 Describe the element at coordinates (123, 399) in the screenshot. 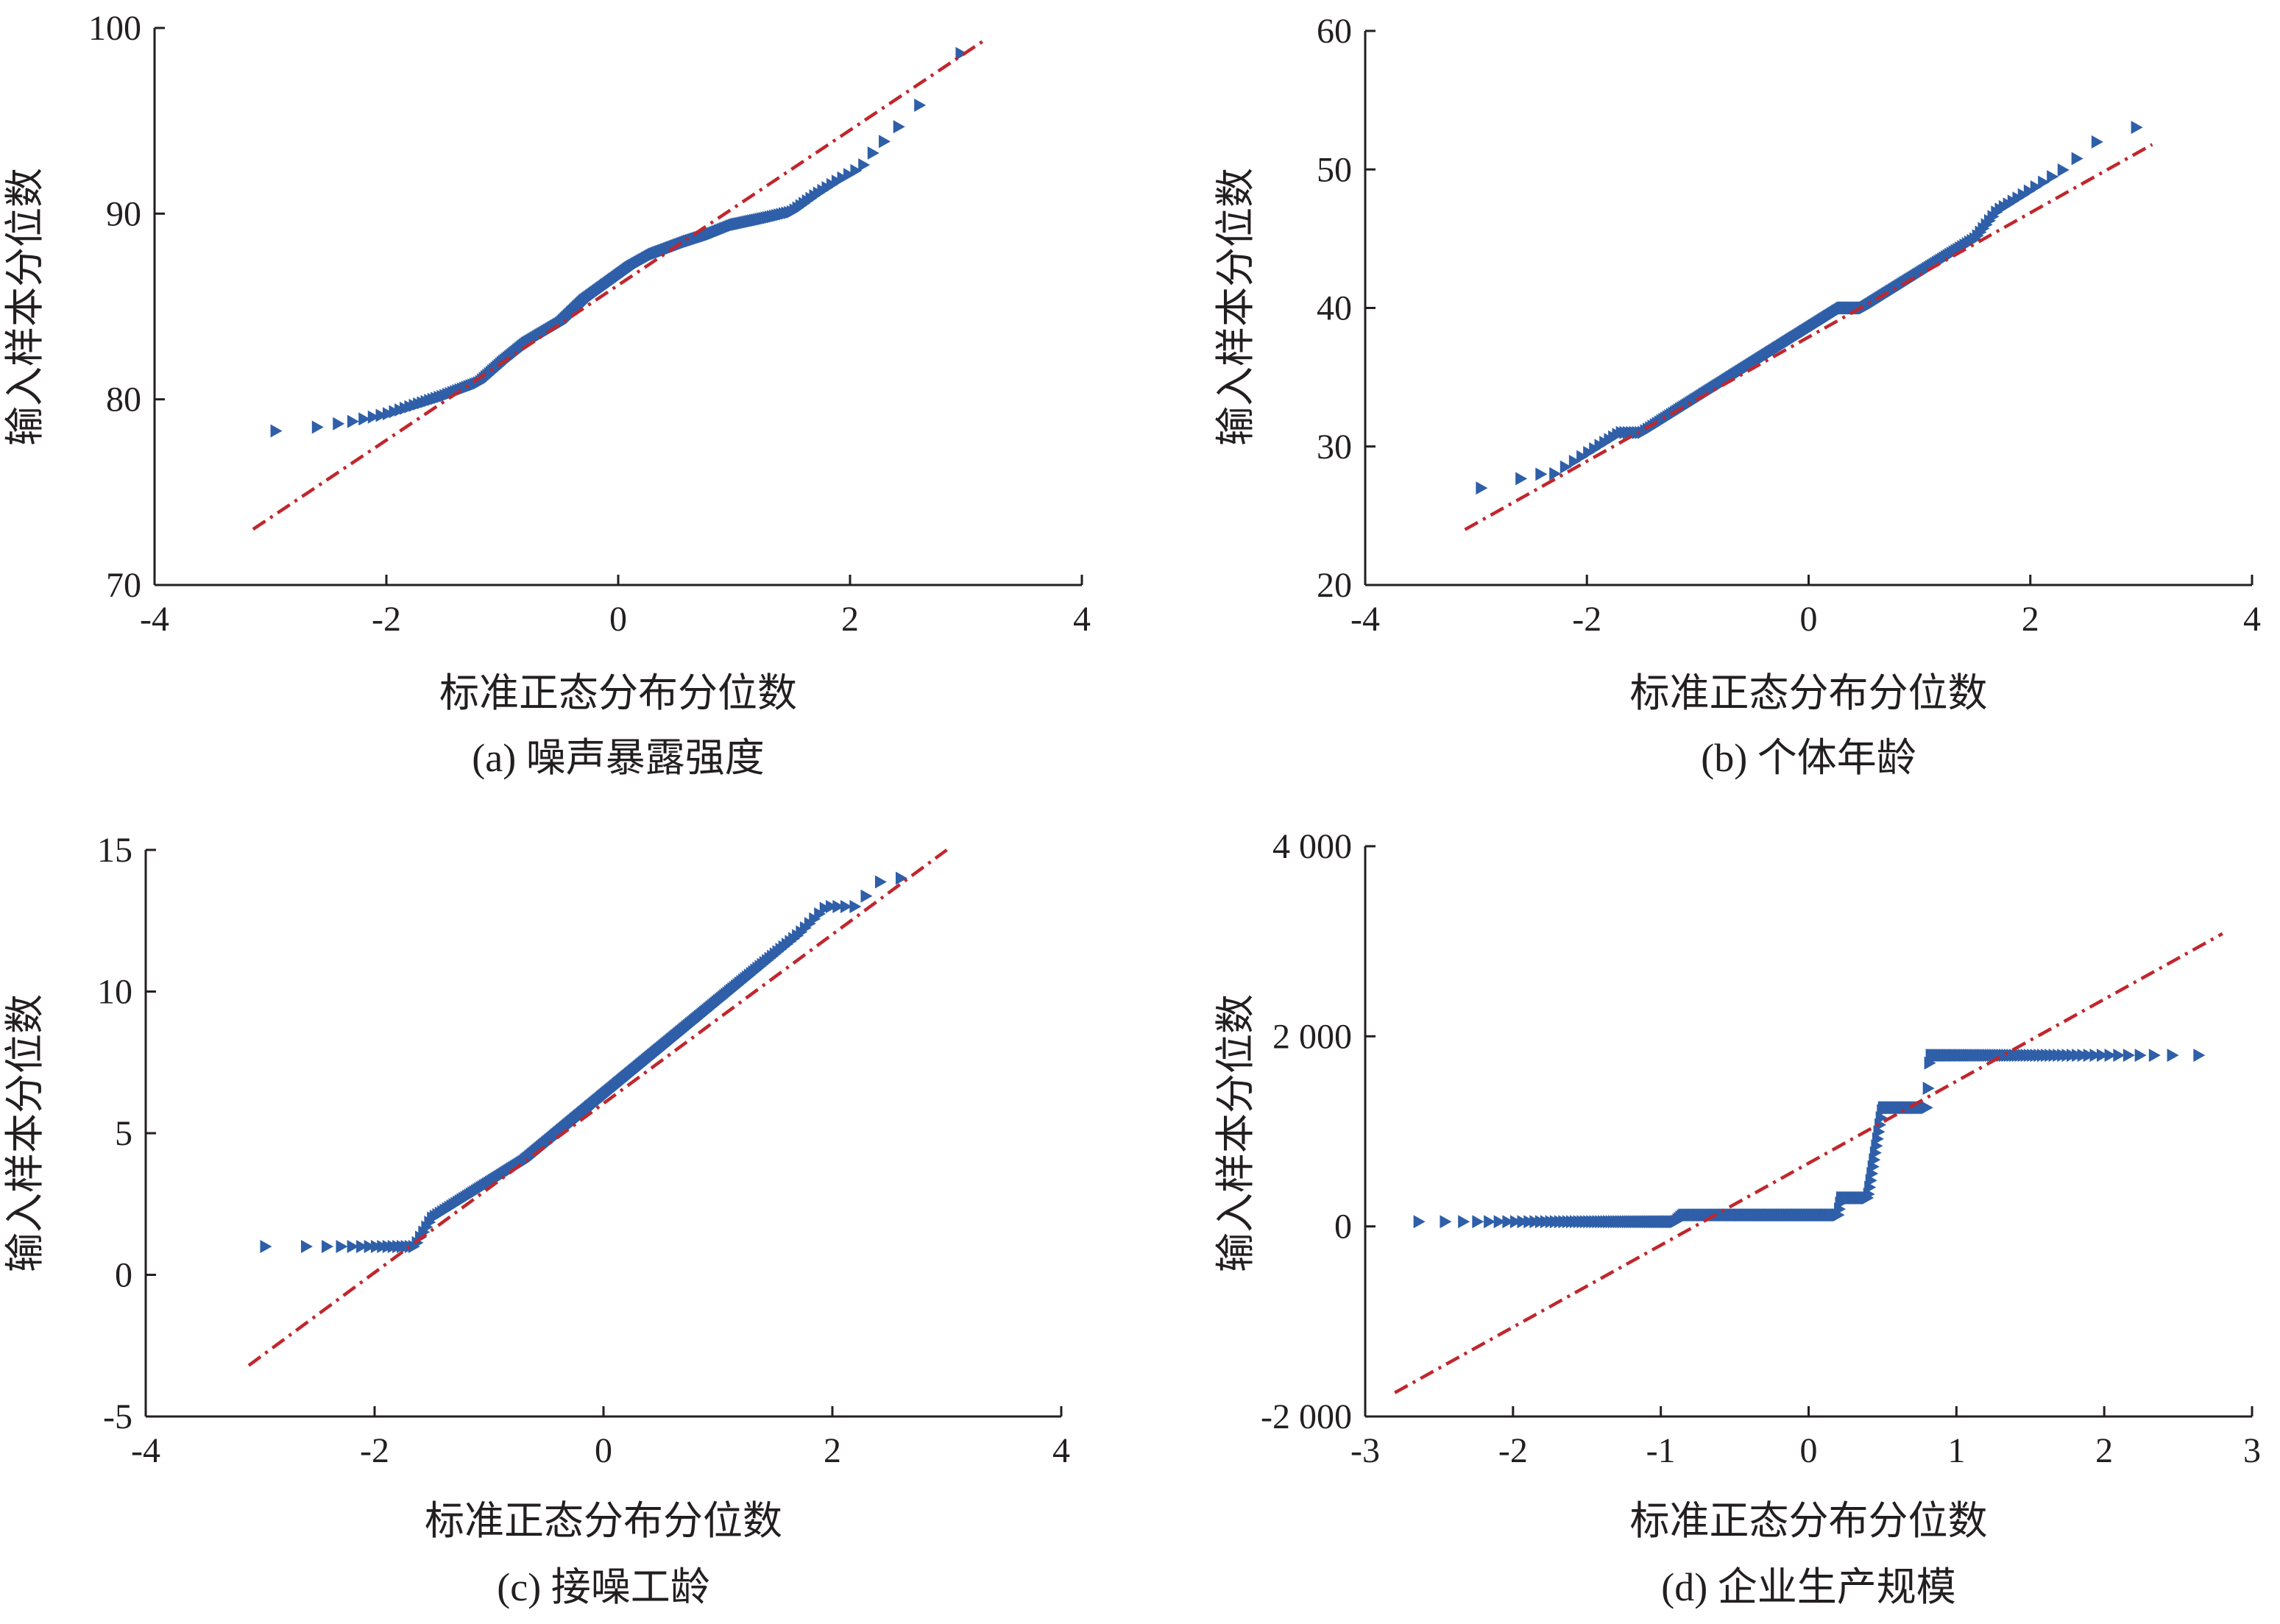

I see `y-tick-label: 80` at that location.